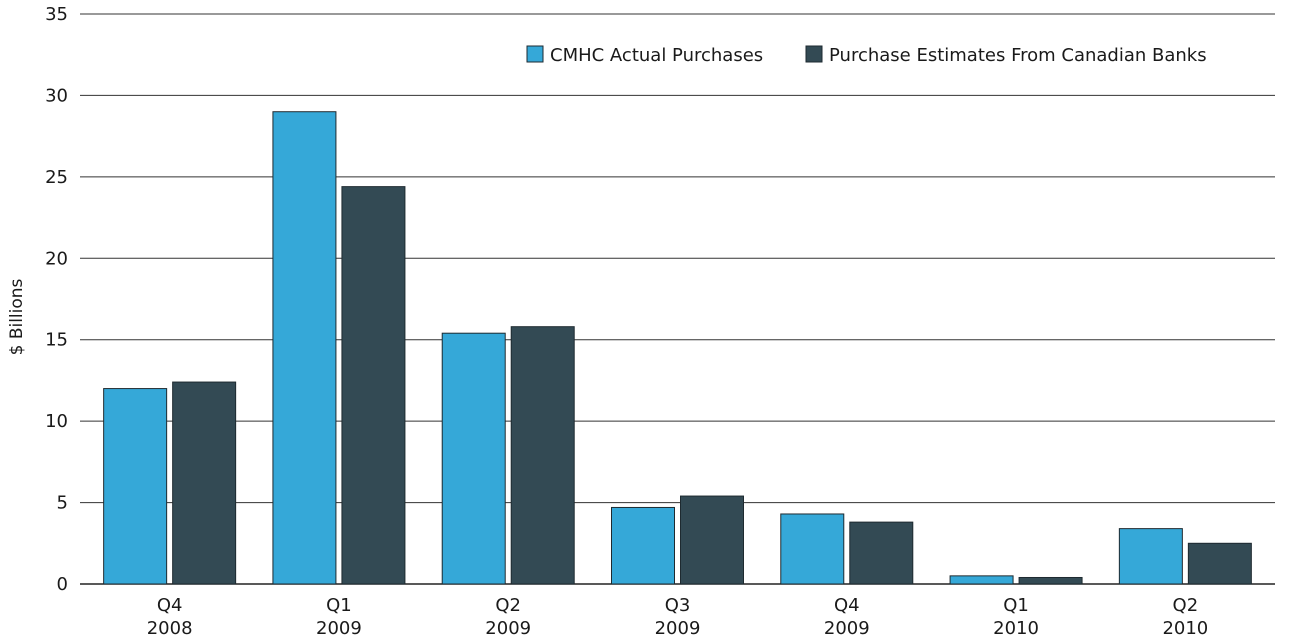  Describe the element at coordinates (62, 584) in the screenshot. I see `y-tick-label: 0` at that location.